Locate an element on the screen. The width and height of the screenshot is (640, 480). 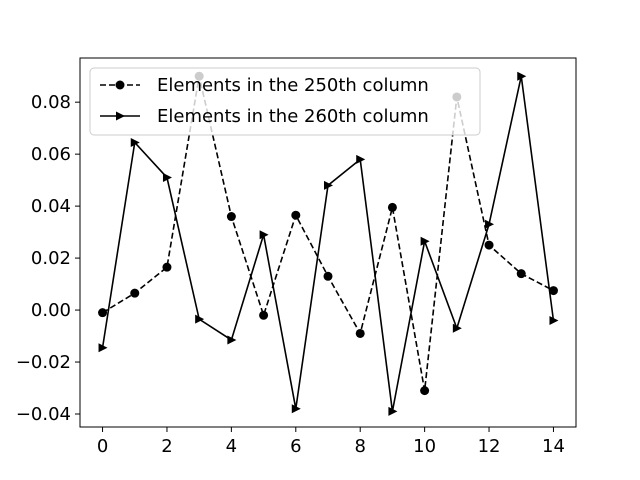
x-tick-label-14: 14 is located at coordinates (553, 446).